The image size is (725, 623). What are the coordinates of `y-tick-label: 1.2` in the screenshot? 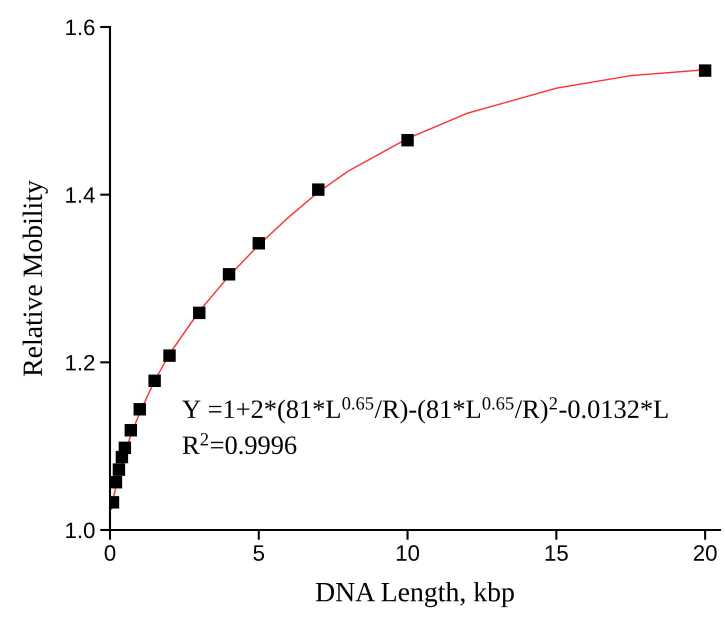 It's located at (80, 362).